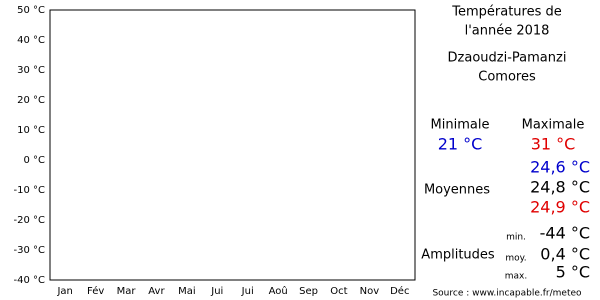 The image size is (600, 300). I want to click on x-tick-label: Fév, so click(95, 291).